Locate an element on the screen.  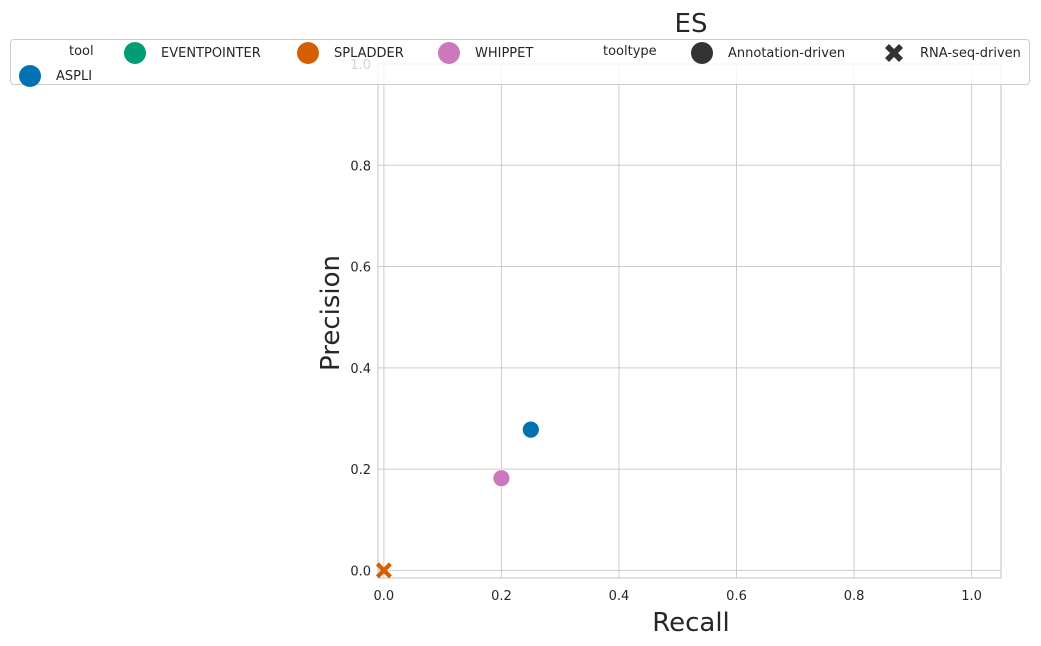
legend-item-aspli: ASPLI is located at coordinates (55, 76).